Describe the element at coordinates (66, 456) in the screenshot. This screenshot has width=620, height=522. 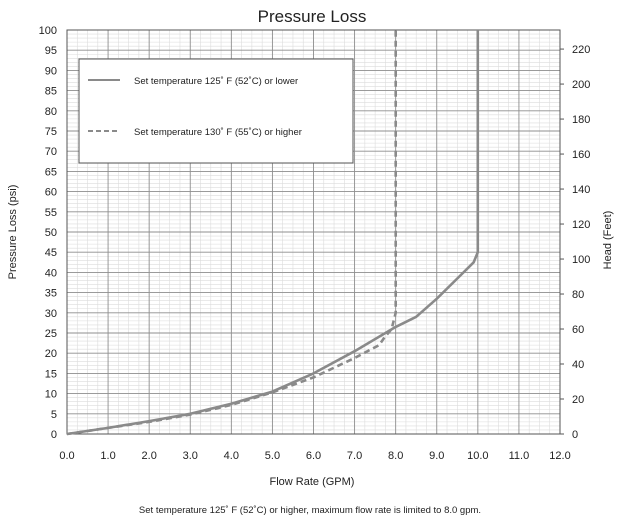
I see `x-tick-label: 0.0` at that location.